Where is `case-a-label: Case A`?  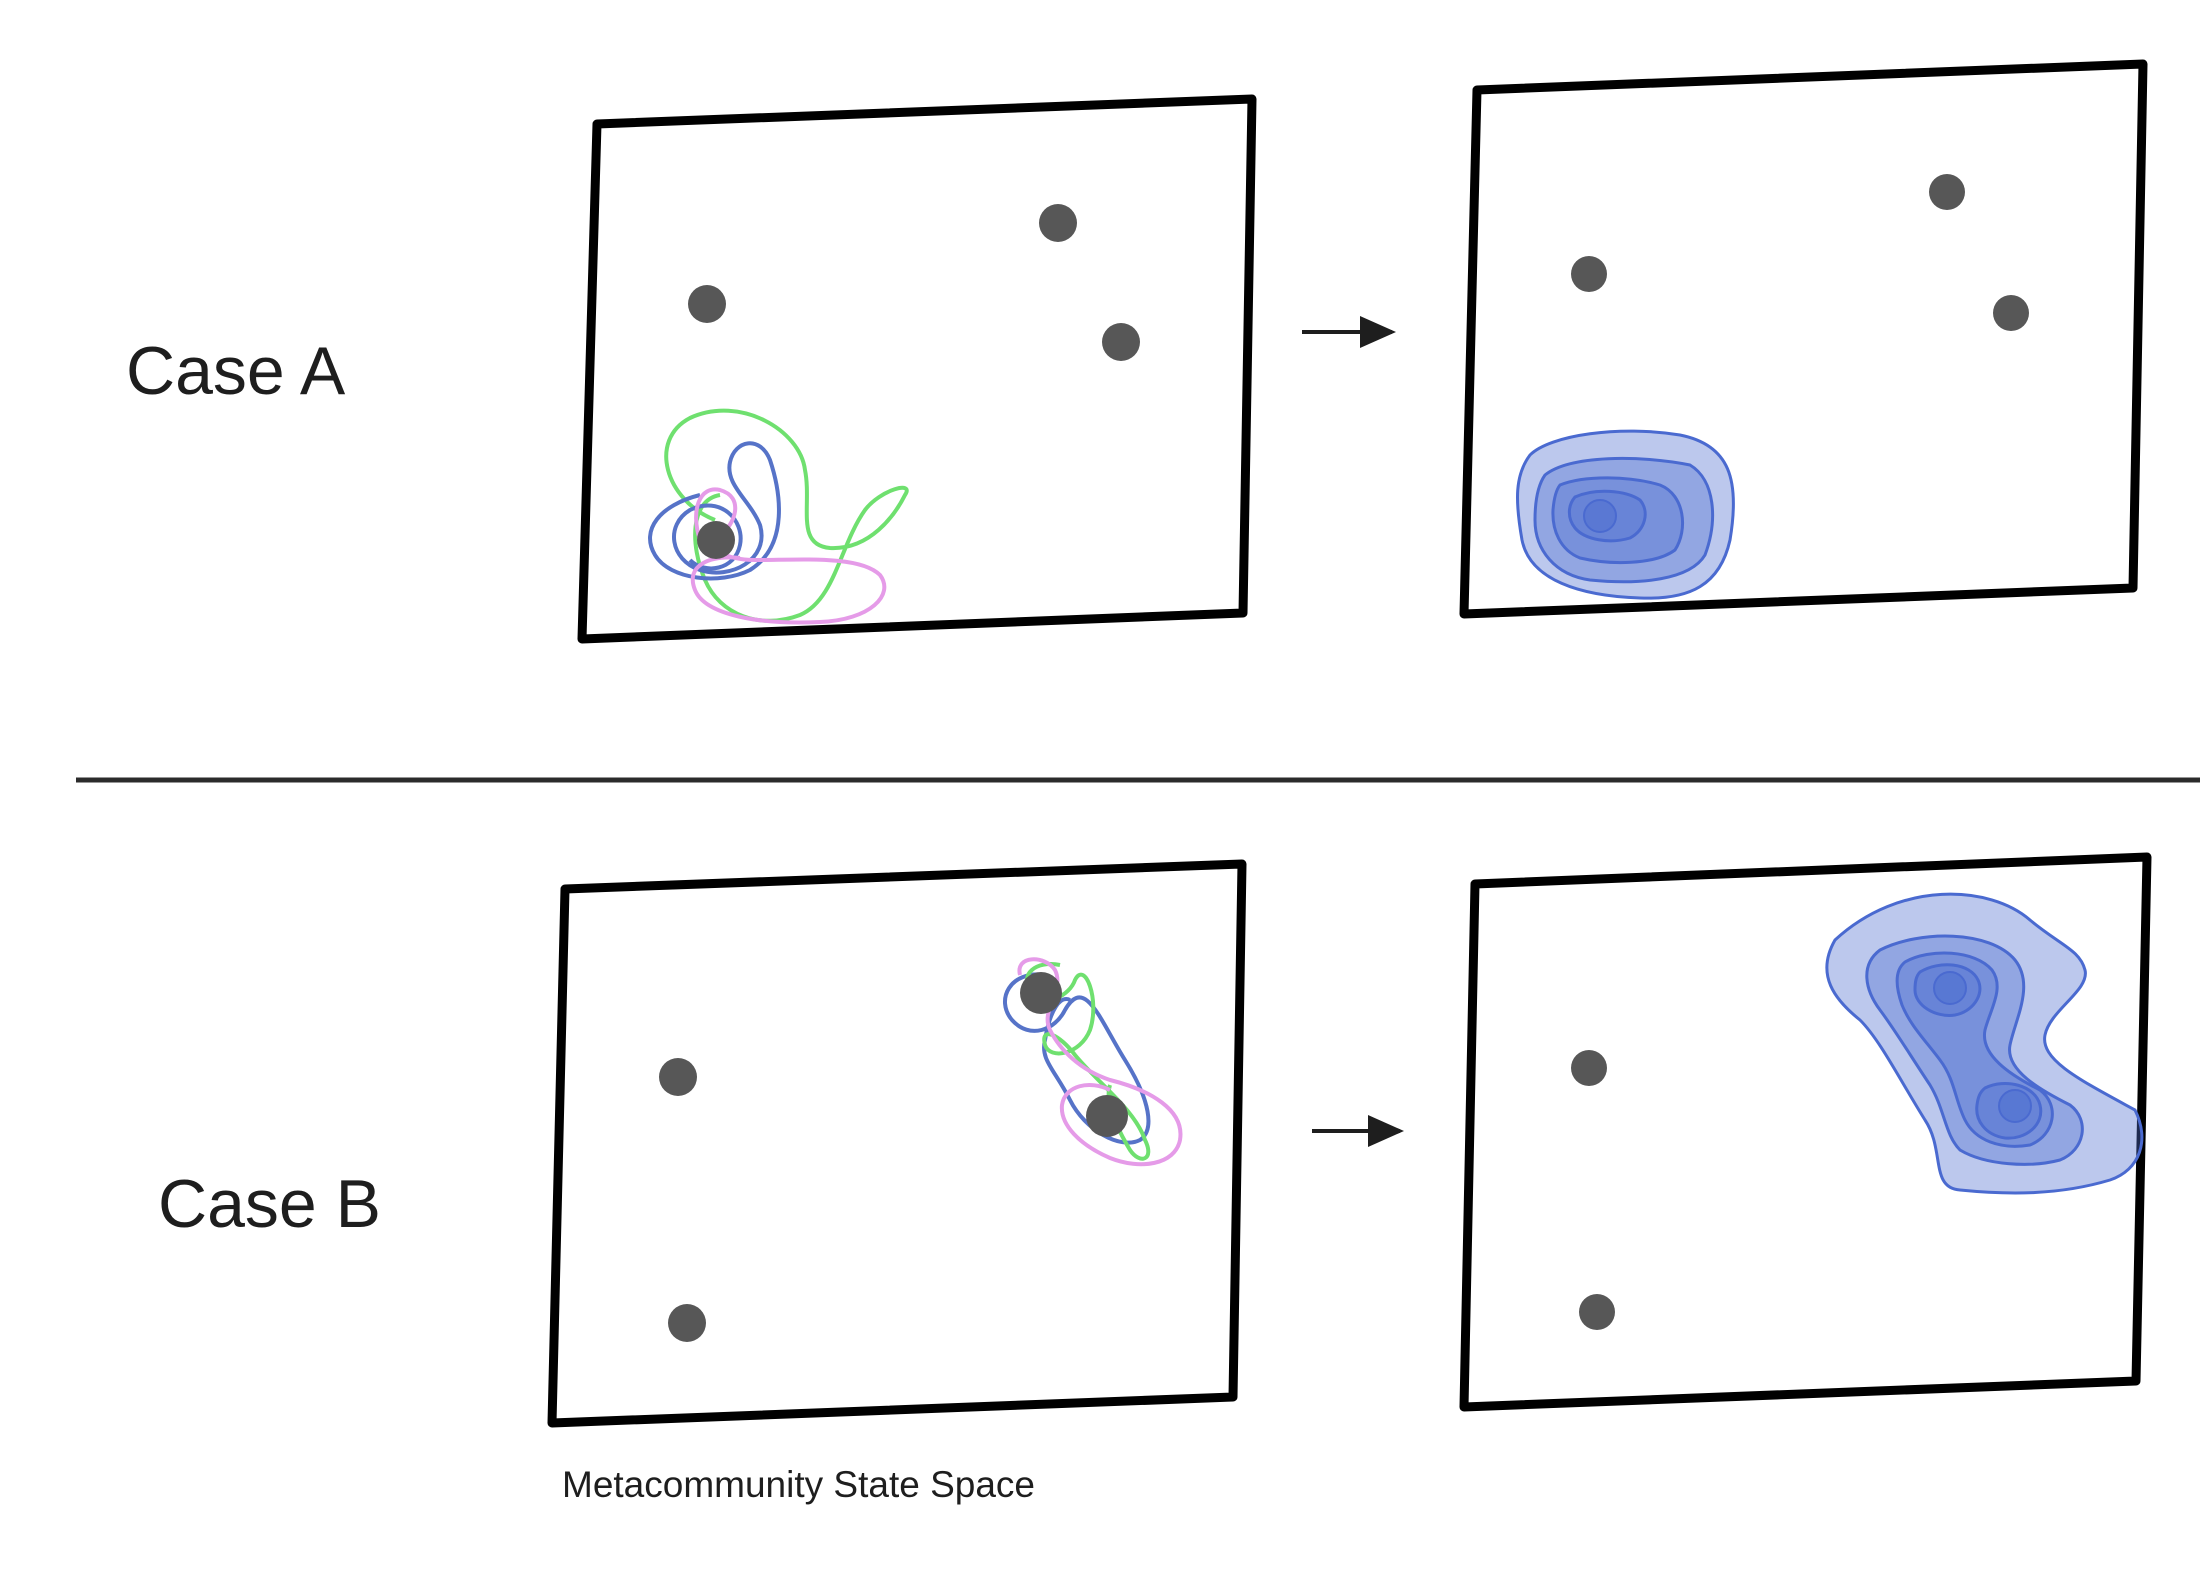
case-a-label: Case A is located at coordinates (236, 371).